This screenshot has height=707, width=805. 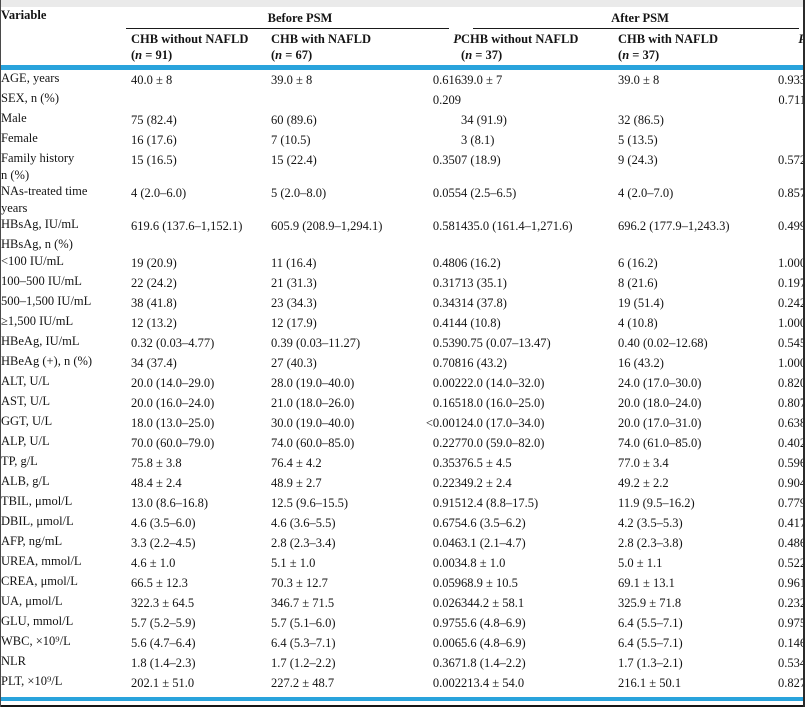 What do you see at coordinates (154, 362) in the screenshot?
I see `cell-before-without-nafld: 34 (37.4)` at bounding box center [154, 362].